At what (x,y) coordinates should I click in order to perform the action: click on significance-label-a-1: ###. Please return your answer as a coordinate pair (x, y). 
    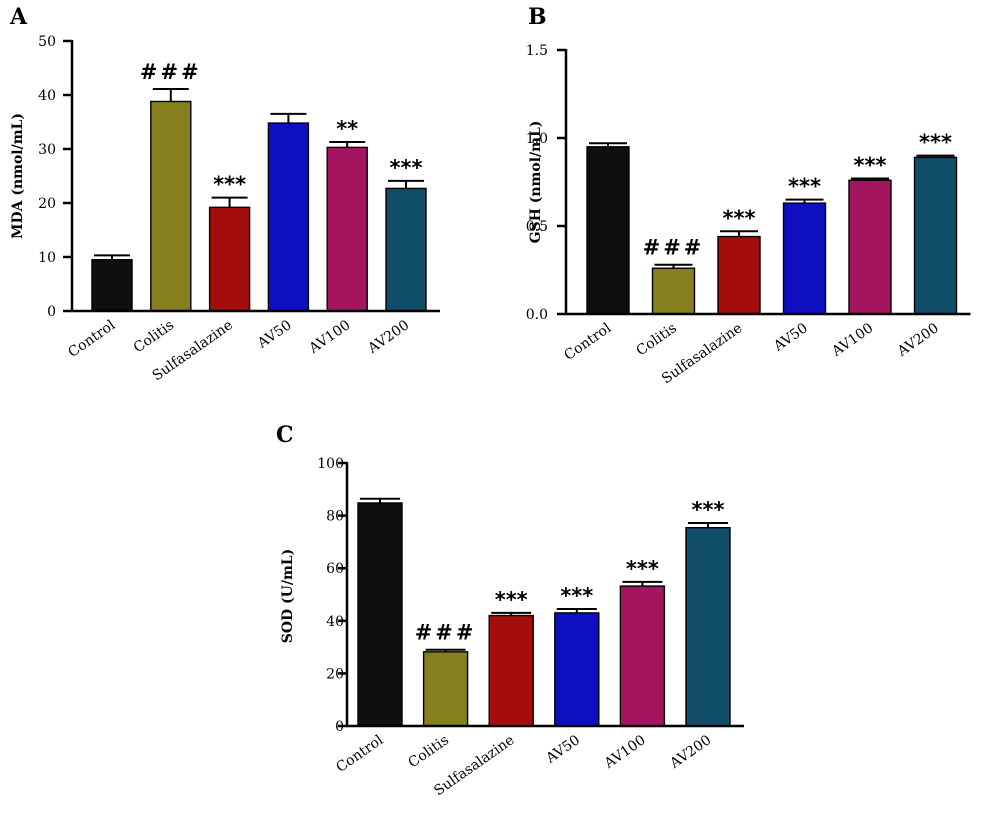
    Looking at the image, I should click on (171, 72).